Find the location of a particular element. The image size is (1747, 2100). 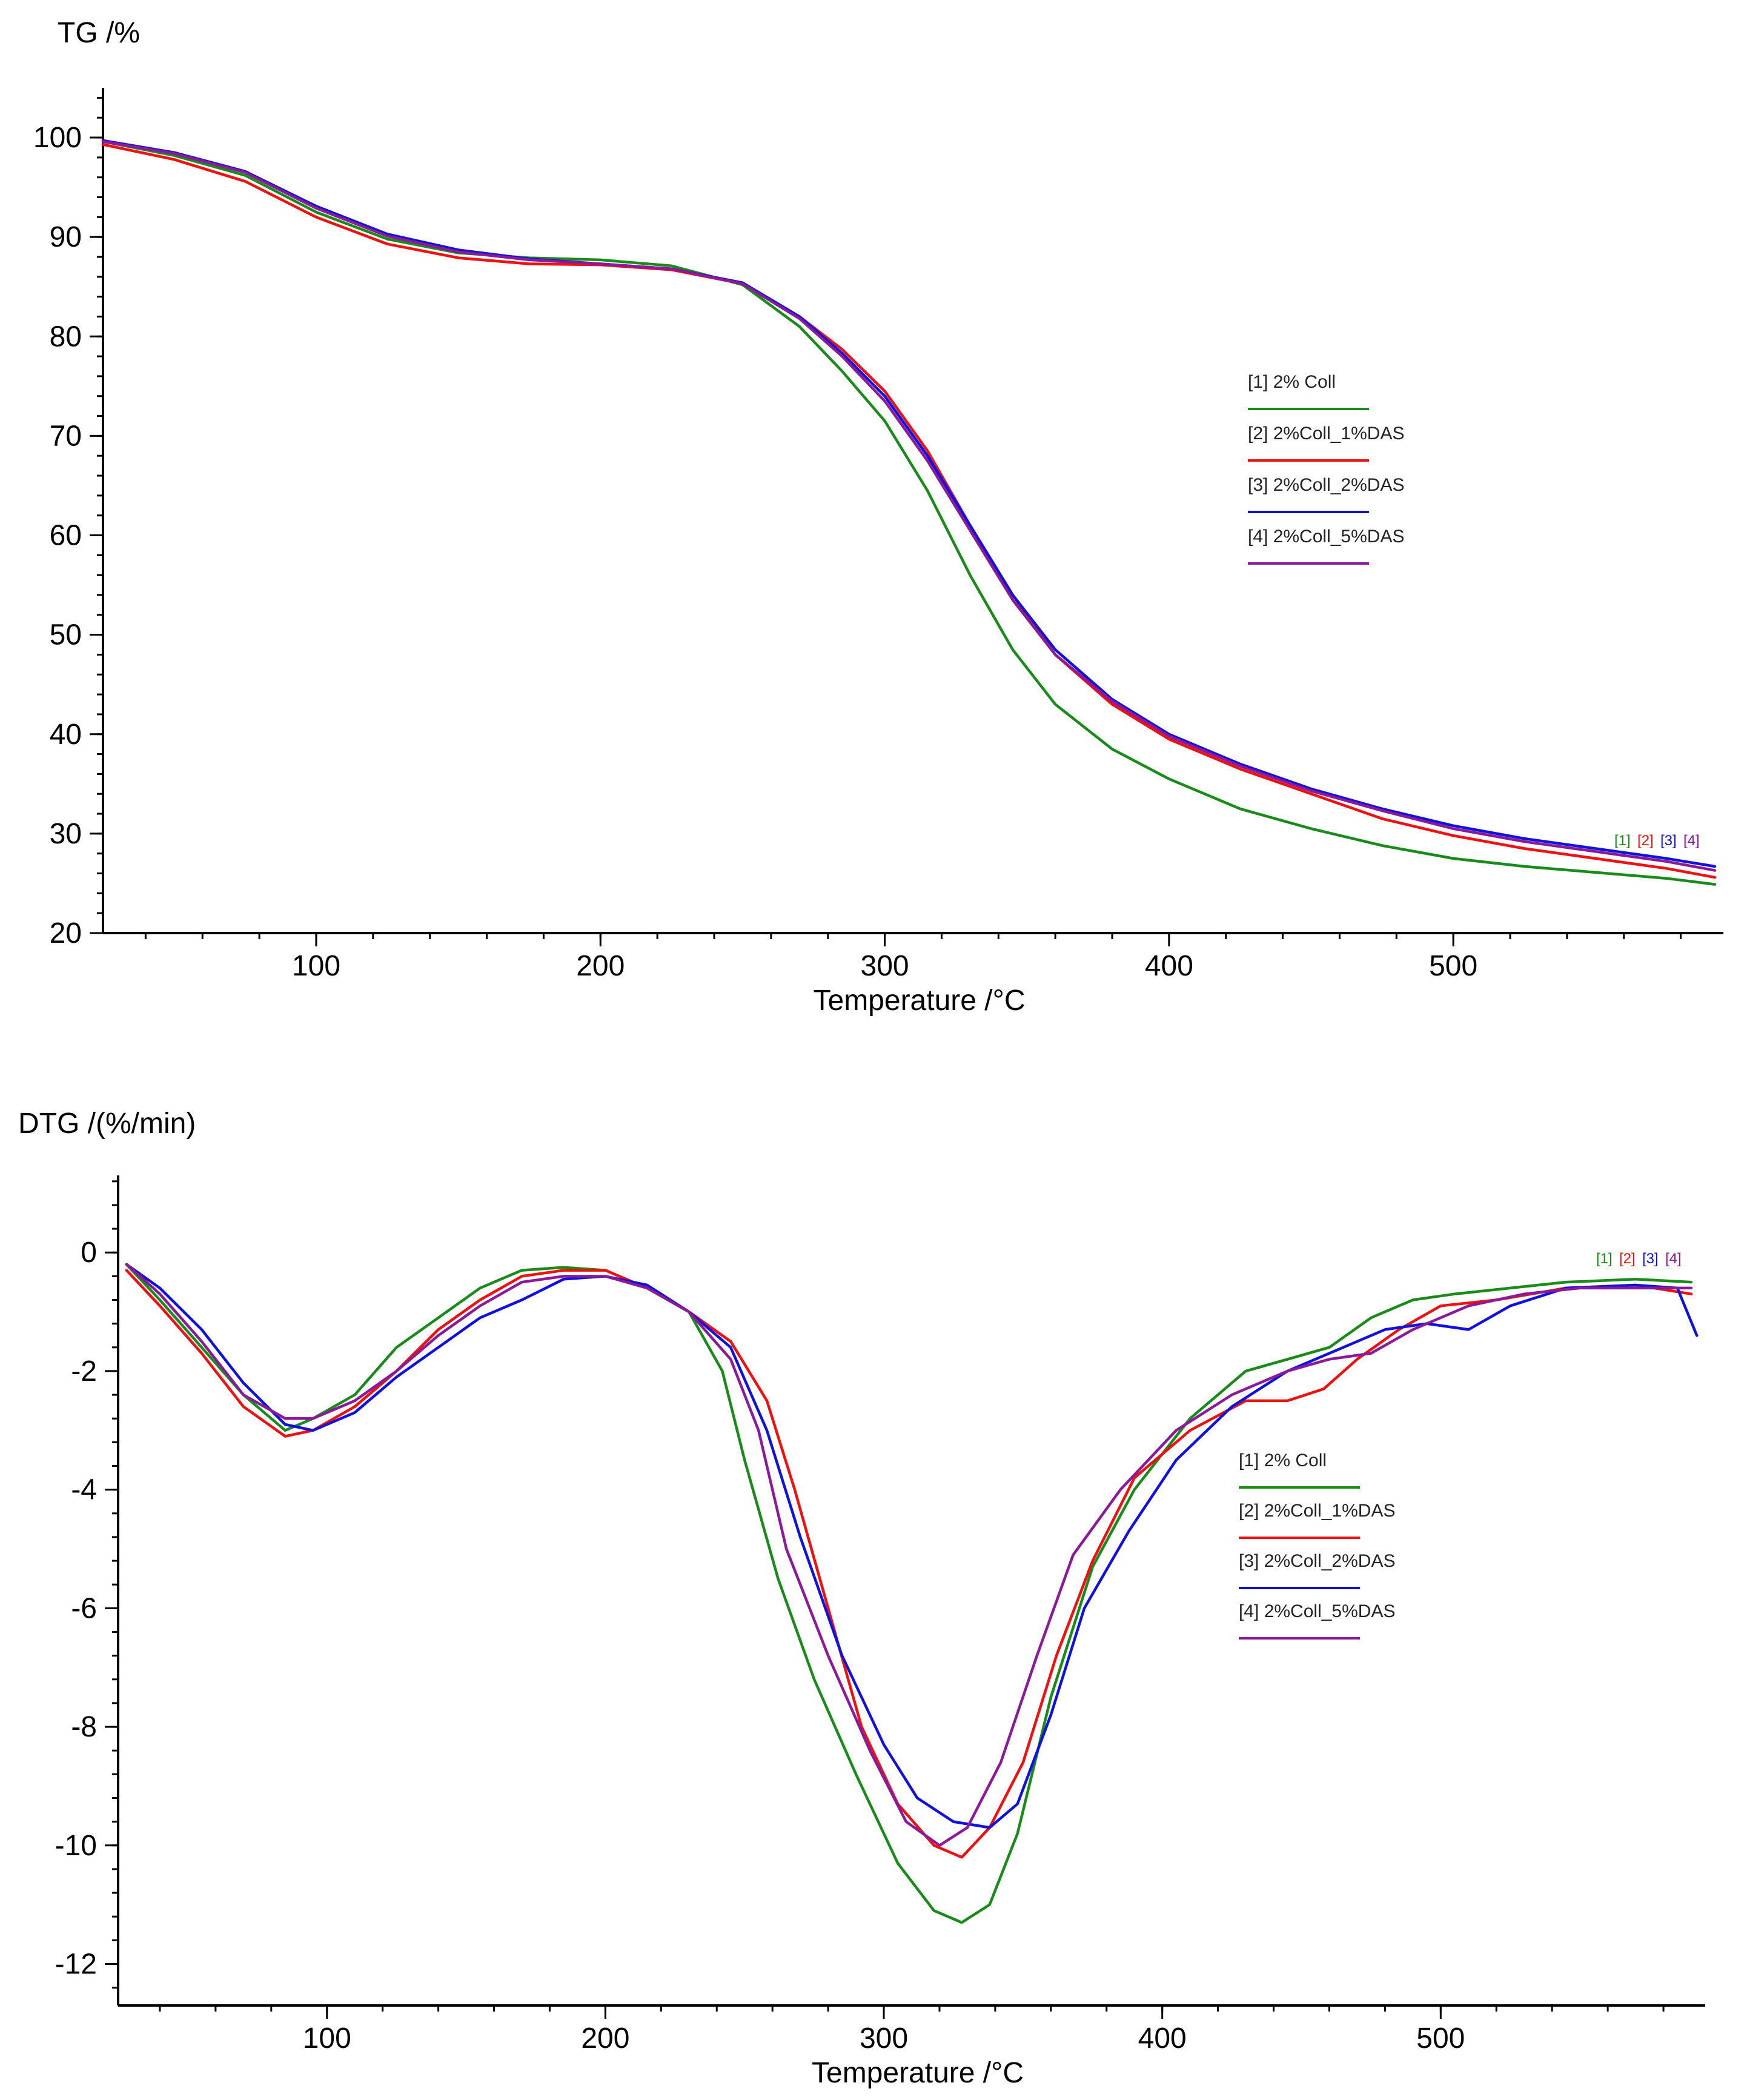

y-tick-label: -2 is located at coordinates (84, 1371).